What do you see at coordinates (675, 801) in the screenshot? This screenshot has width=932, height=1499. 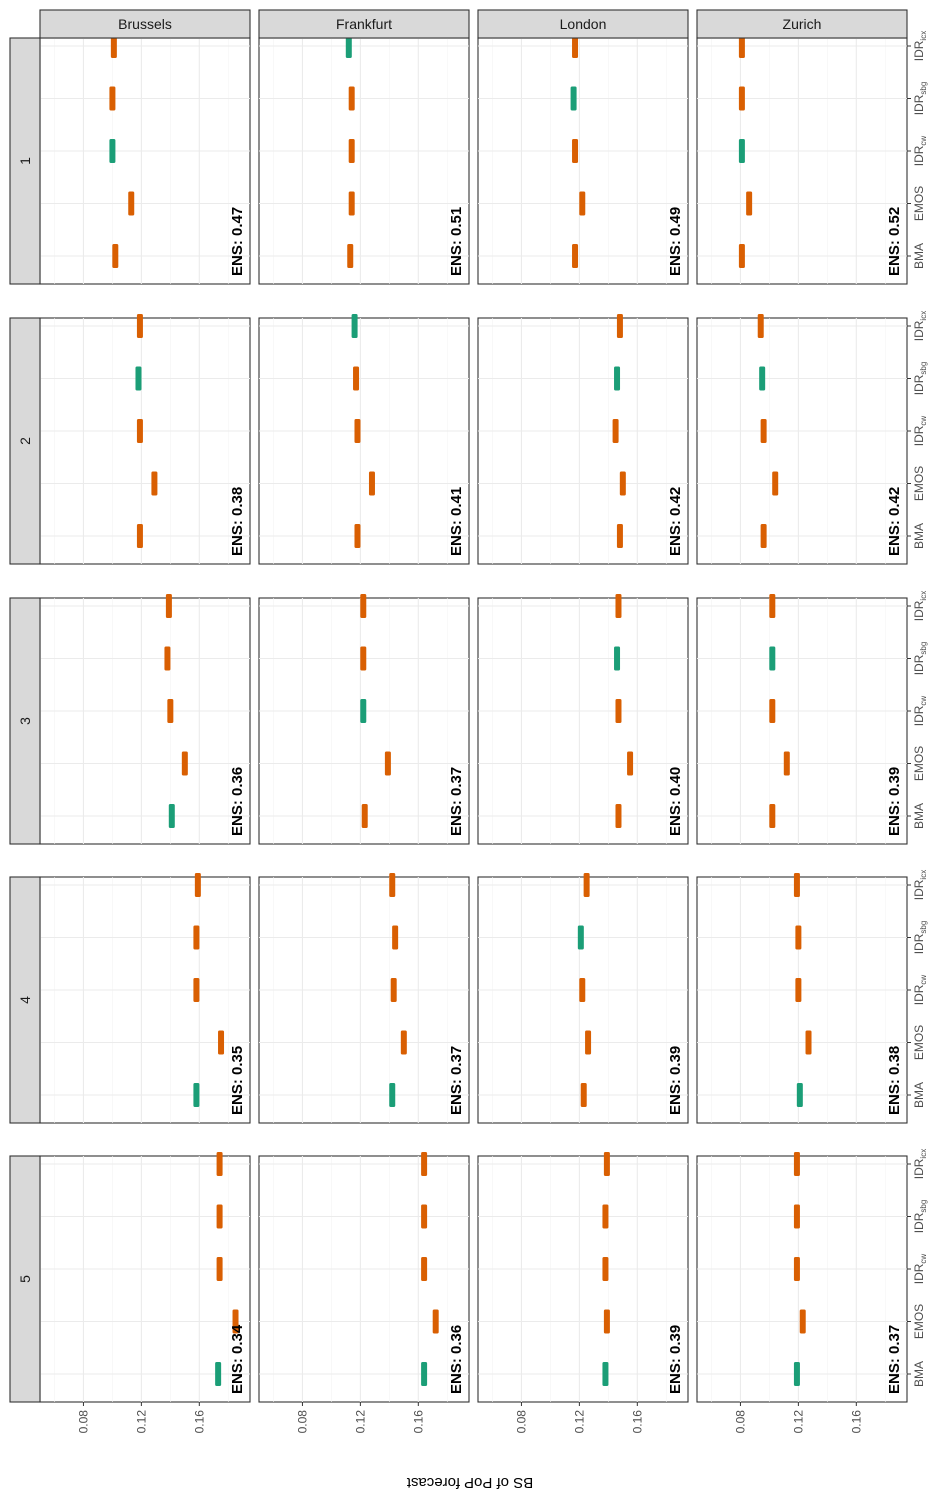 I see `ens-label: ENS: 0.40` at bounding box center [675, 801].